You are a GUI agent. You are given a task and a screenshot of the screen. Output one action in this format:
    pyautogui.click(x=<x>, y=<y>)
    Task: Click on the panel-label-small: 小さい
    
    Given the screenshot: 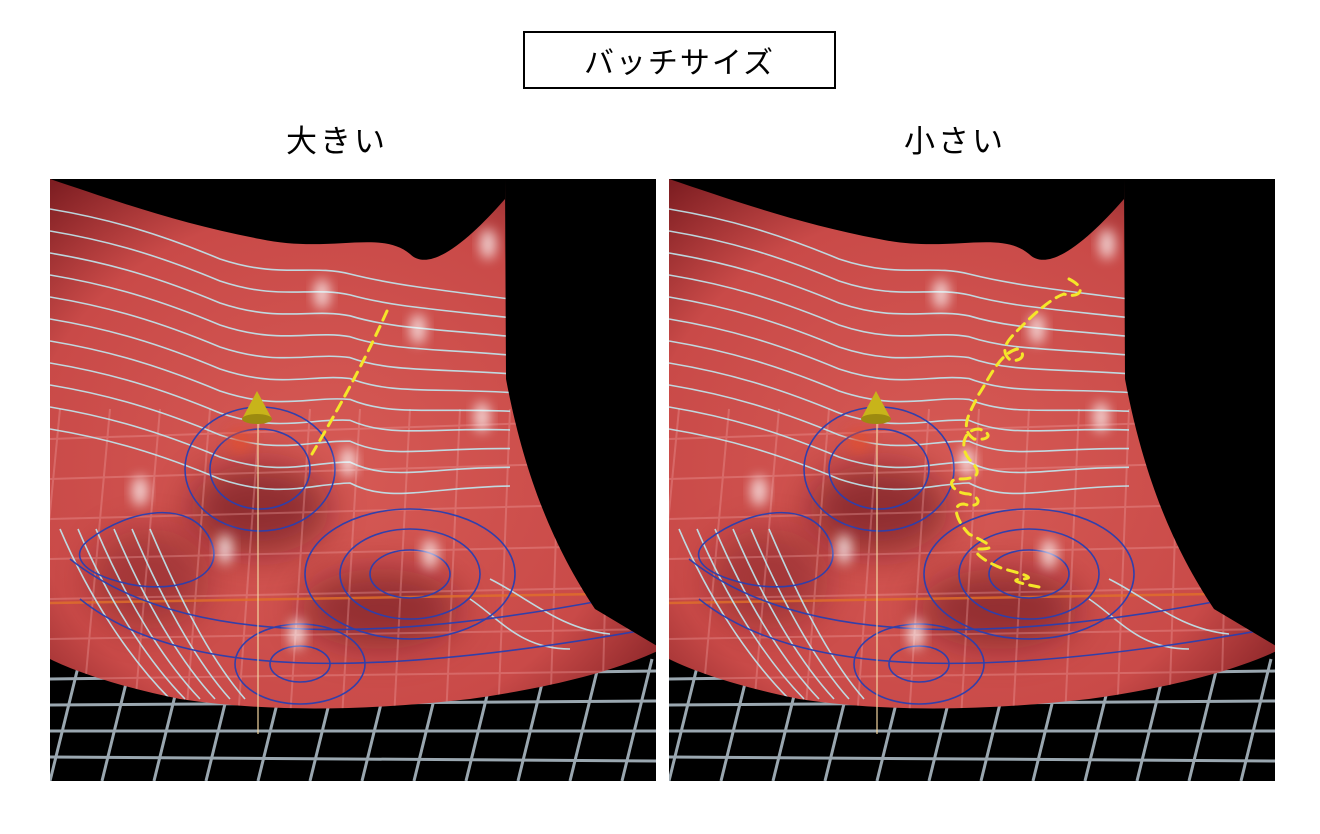 What is the action you would take?
    pyautogui.click(x=955, y=142)
    